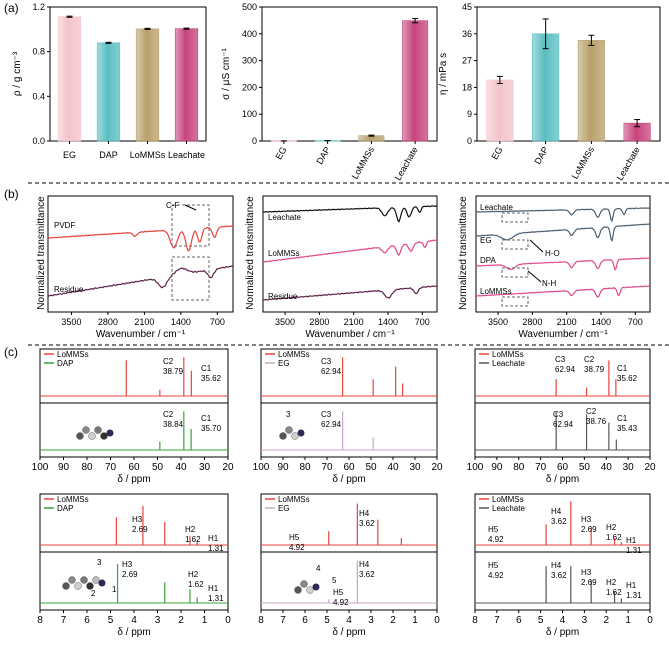 This screenshot has width=669, height=650. I want to click on bar-lommss, so click(371, 139).